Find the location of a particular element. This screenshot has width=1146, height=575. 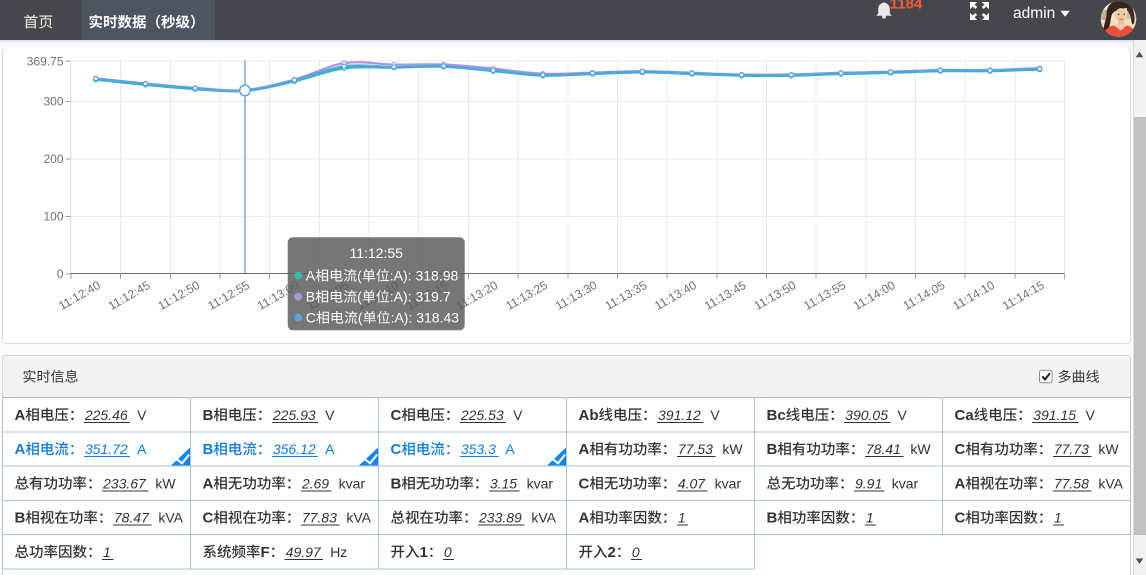

svg-text: :A): 318.43 is located at coordinates (425, 318).